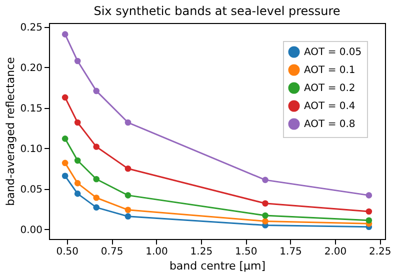 Image resolution: width=400 pixels, height=280 pixels. What do you see at coordinates (330, 88) in the screenshot?
I see `legend-label: AOT = 0.2` at bounding box center [330, 88].